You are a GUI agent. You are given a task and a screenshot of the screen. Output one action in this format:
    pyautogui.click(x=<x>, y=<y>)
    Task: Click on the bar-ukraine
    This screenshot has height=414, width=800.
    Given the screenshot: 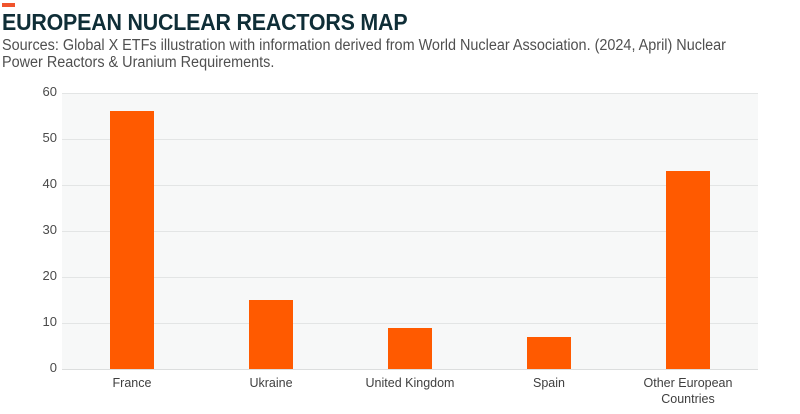 What is the action you would take?
    pyautogui.click(x=271, y=334)
    